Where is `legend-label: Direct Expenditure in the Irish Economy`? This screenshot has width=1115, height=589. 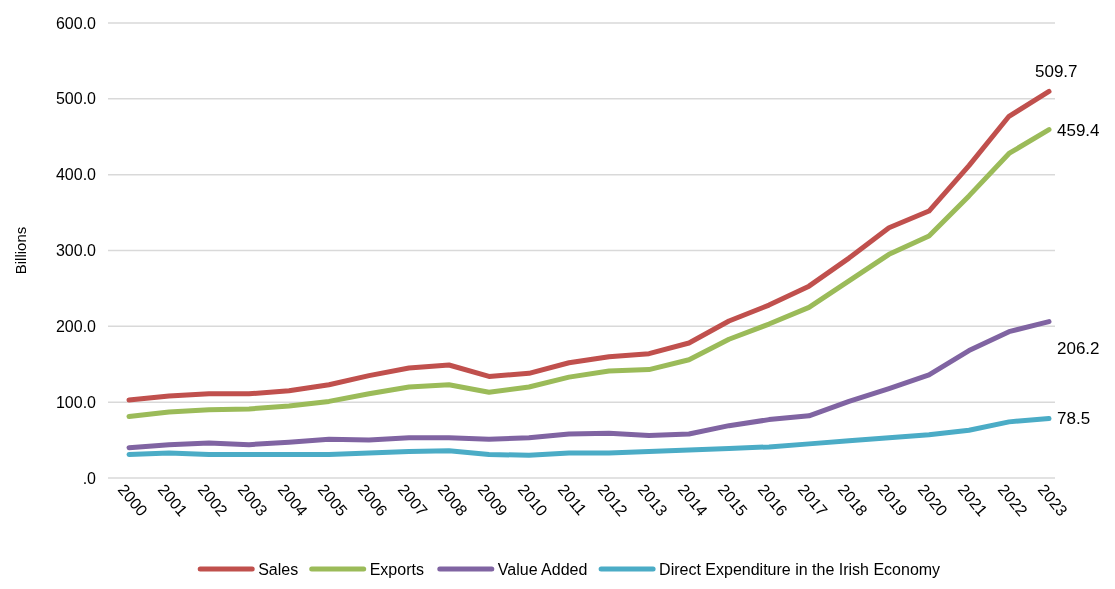 legend-label: Direct Expenditure in the Irish Economy is located at coordinates (800, 569).